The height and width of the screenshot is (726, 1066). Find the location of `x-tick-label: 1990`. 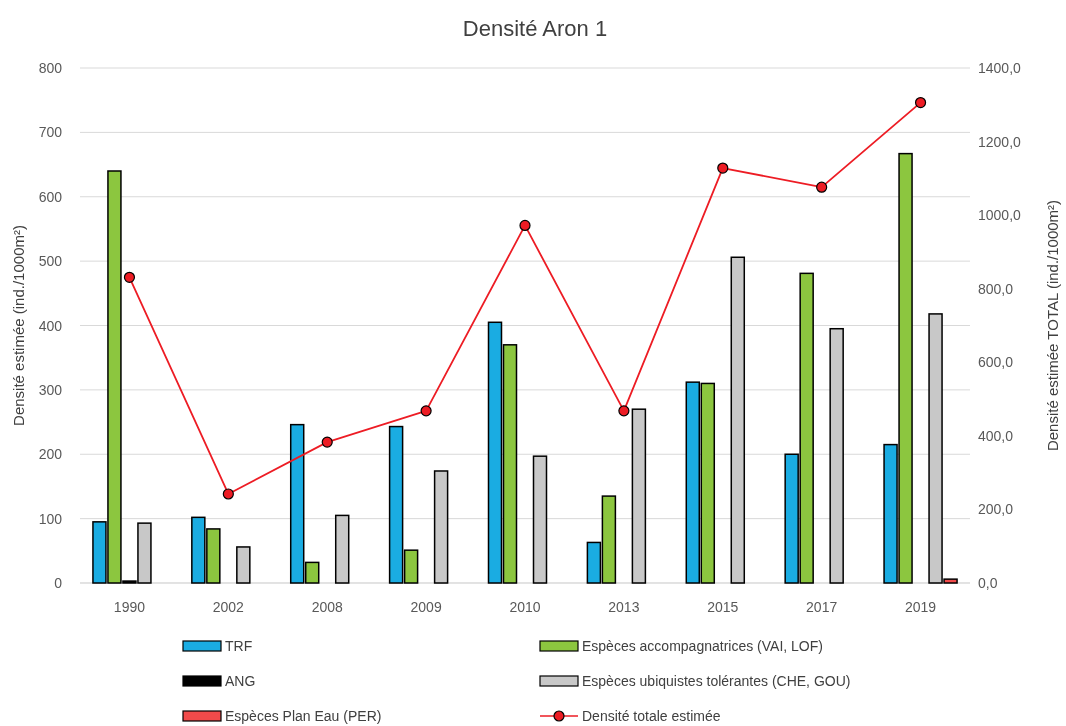

x-tick-label: 1990 is located at coordinates (129, 607).